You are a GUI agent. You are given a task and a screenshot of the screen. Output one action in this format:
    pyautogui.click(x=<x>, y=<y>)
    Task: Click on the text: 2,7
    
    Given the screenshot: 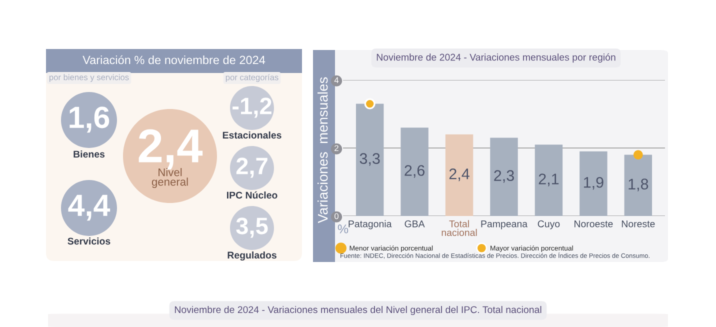 What is the action you would take?
    pyautogui.click(x=252, y=168)
    